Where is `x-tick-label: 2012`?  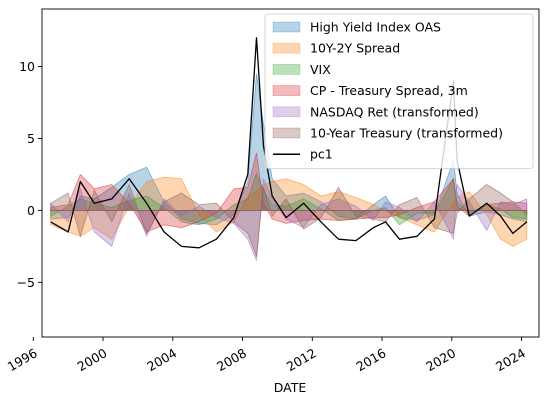 x-tick-label: 2012 is located at coordinates (301, 359).